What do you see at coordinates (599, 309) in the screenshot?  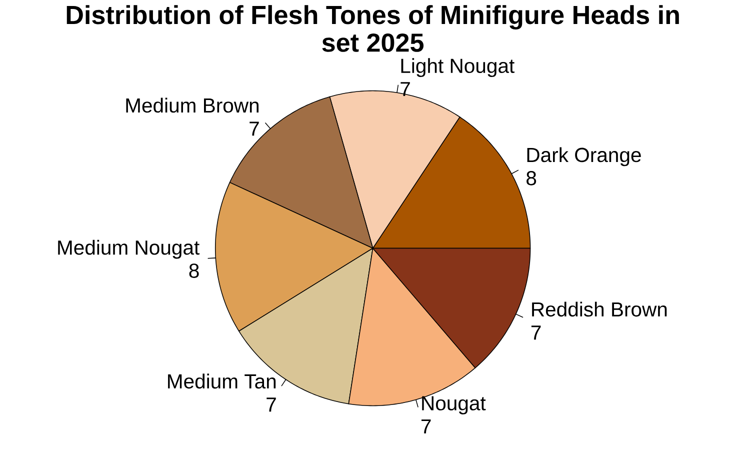 I see `slice-label: Reddish Brown` at bounding box center [599, 309].